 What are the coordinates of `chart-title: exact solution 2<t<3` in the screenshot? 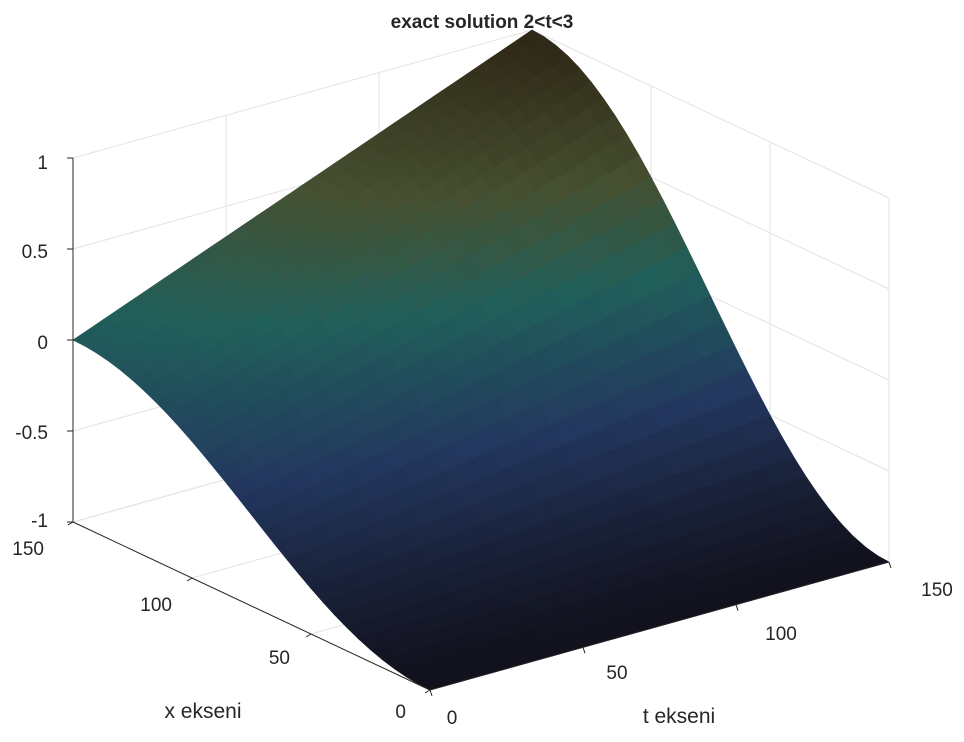 It's located at (482, 22).